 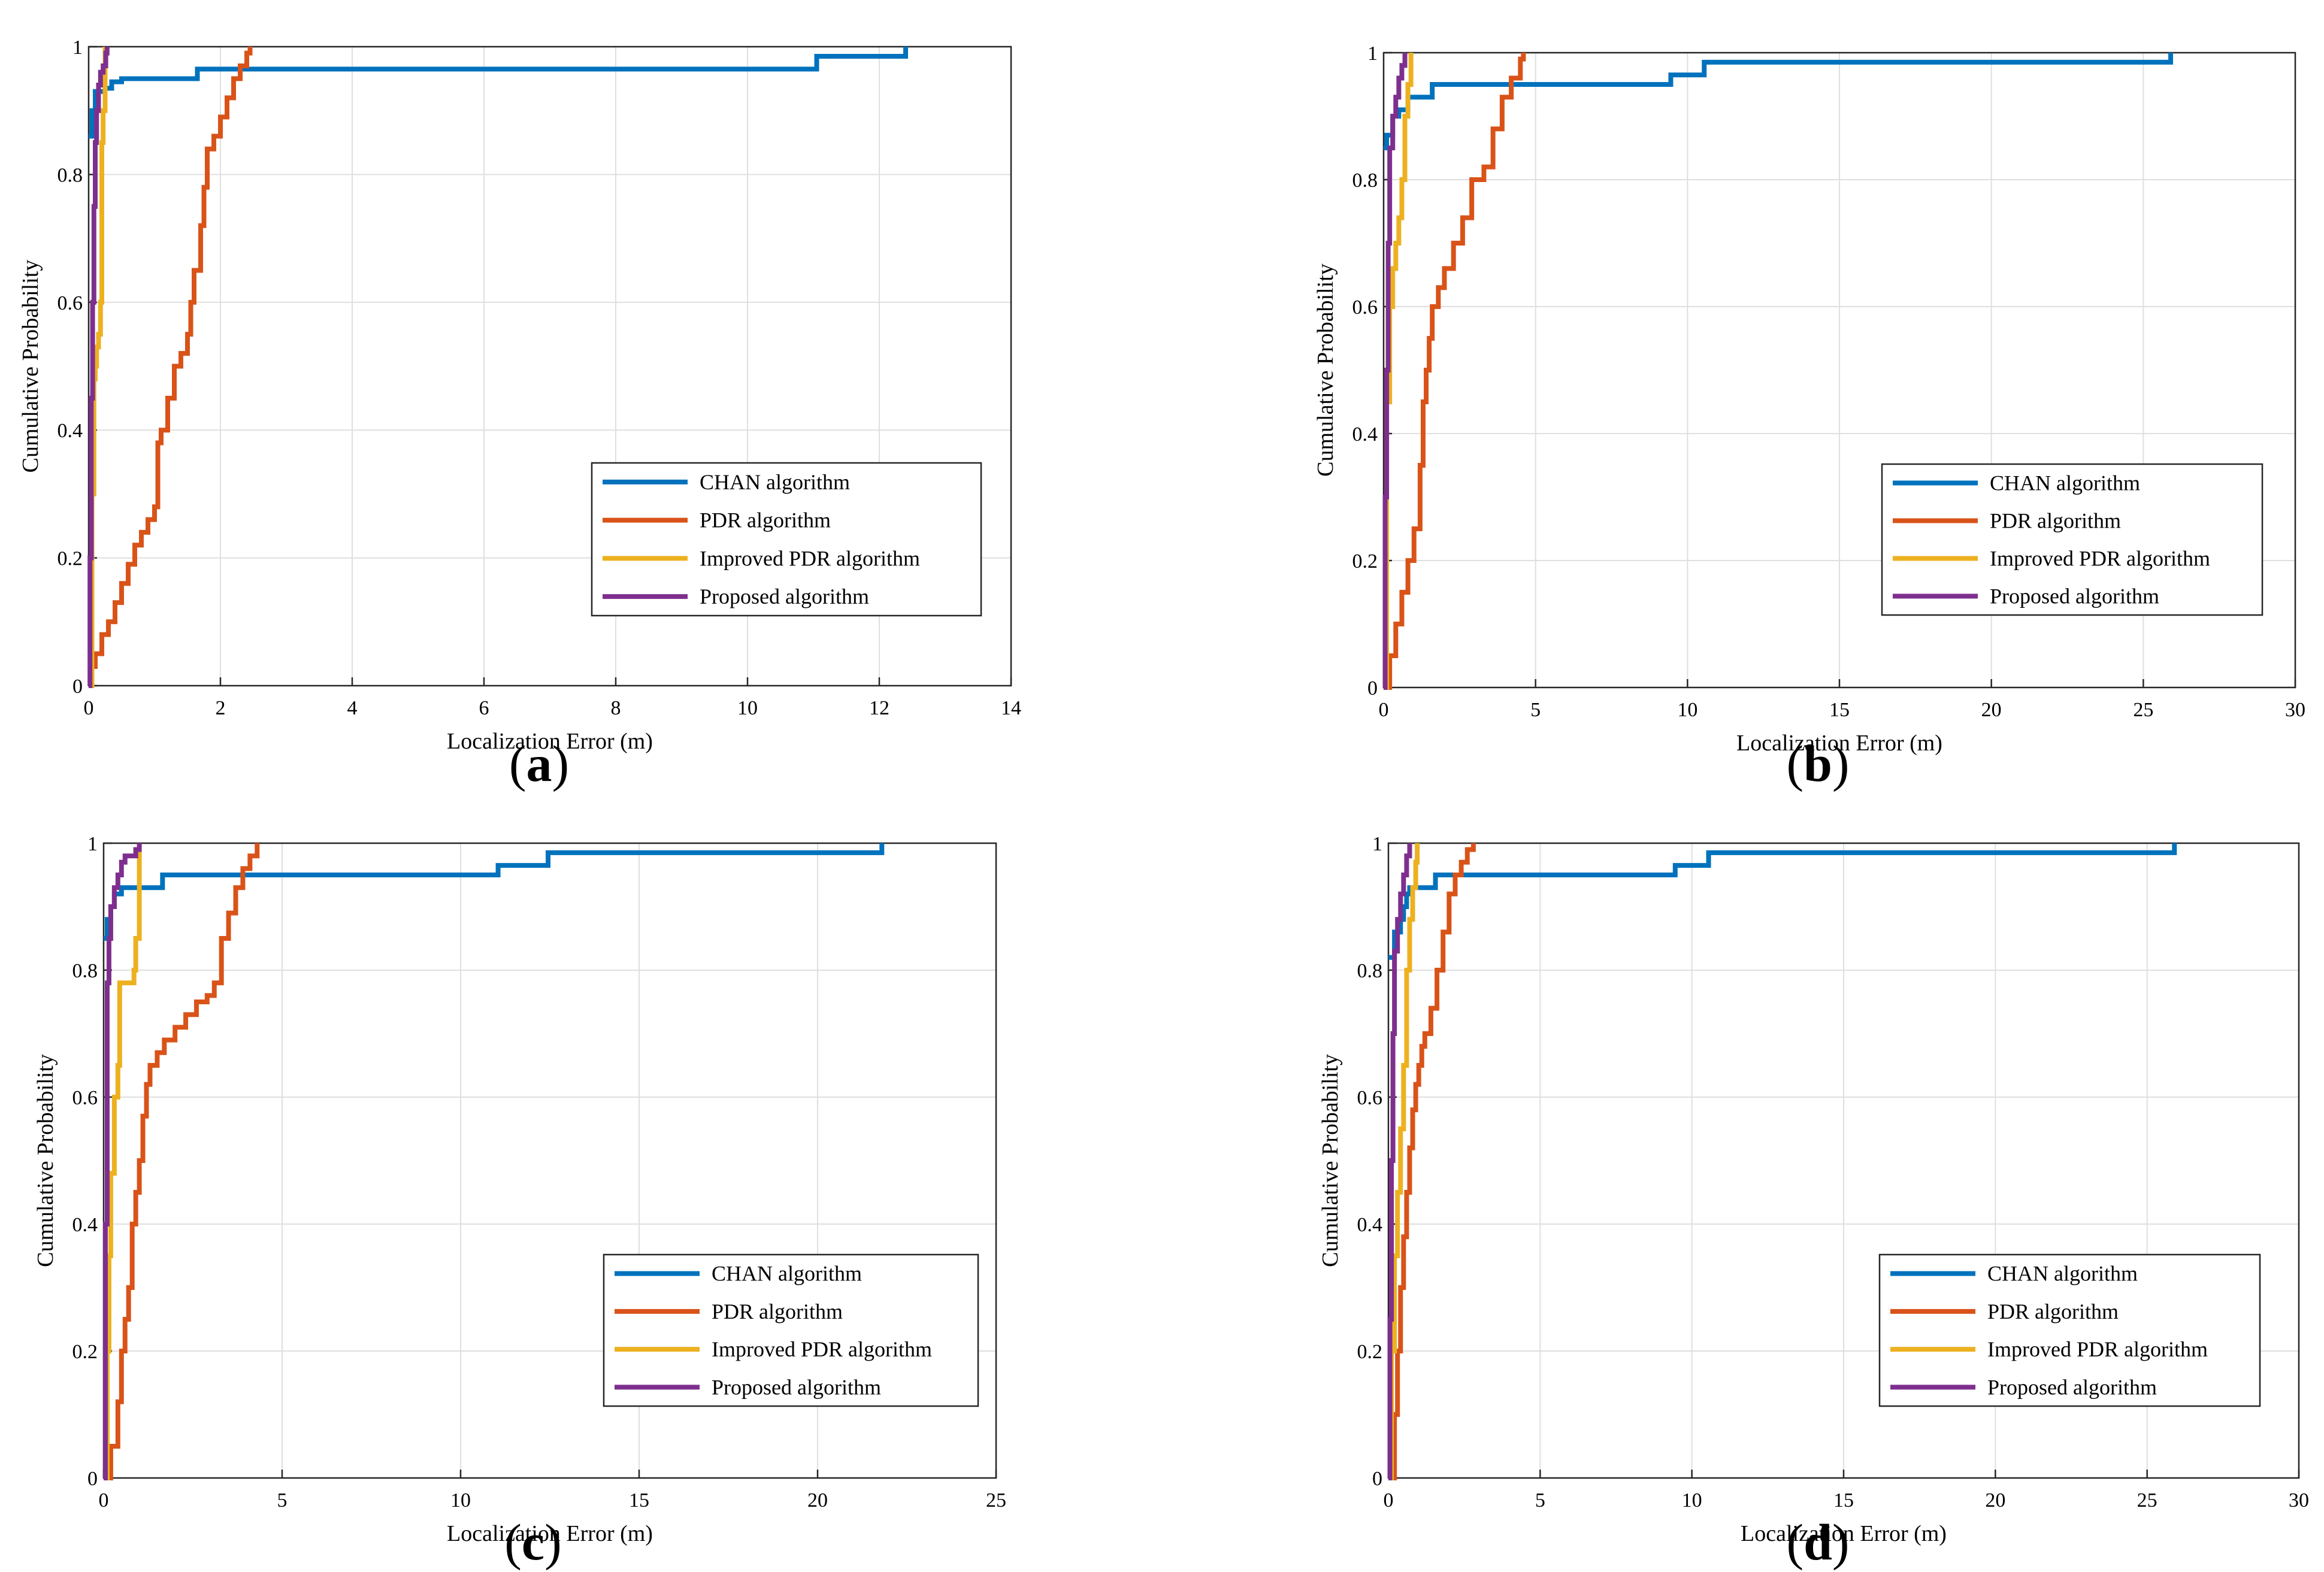 What do you see at coordinates (879, 708) in the screenshot?
I see `x-tick-label: 12` at bounding box center [879, 708].